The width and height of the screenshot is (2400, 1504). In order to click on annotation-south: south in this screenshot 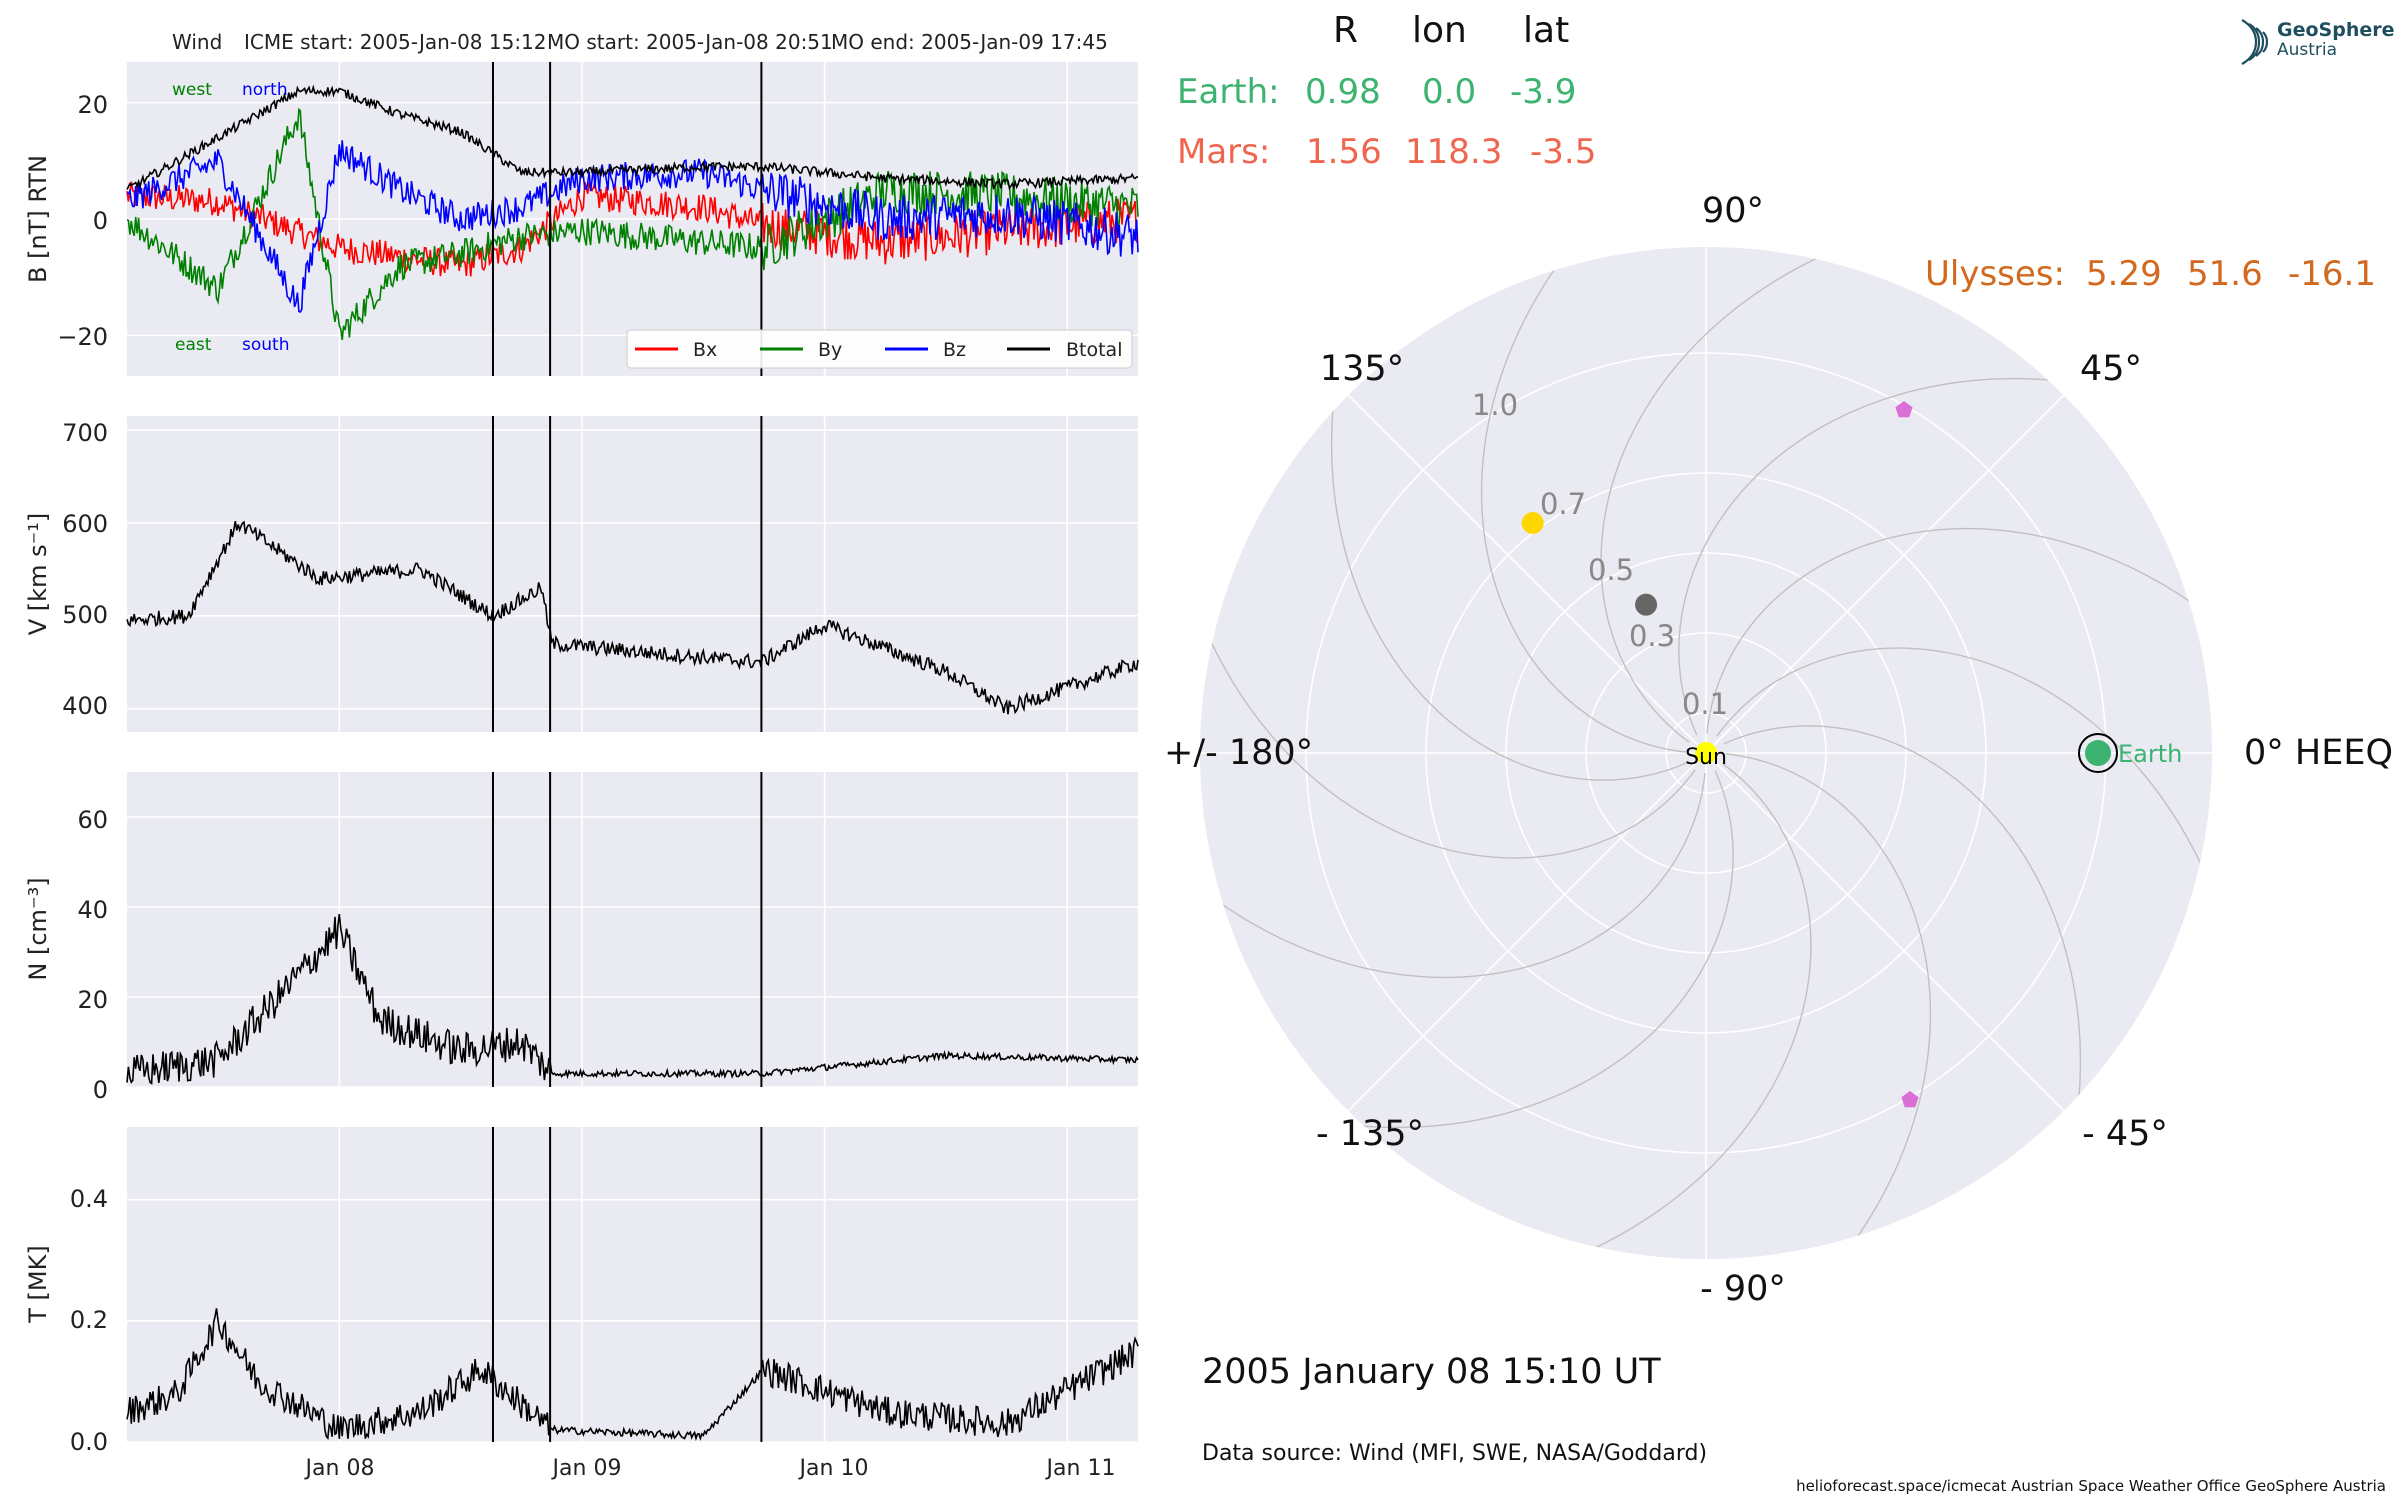, I will do `click(265, 345)`.